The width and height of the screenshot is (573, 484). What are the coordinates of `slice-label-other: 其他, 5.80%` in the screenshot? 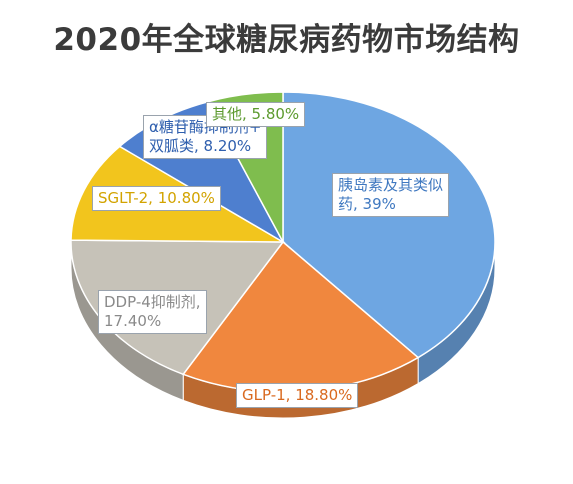 It's located at (256, 114).